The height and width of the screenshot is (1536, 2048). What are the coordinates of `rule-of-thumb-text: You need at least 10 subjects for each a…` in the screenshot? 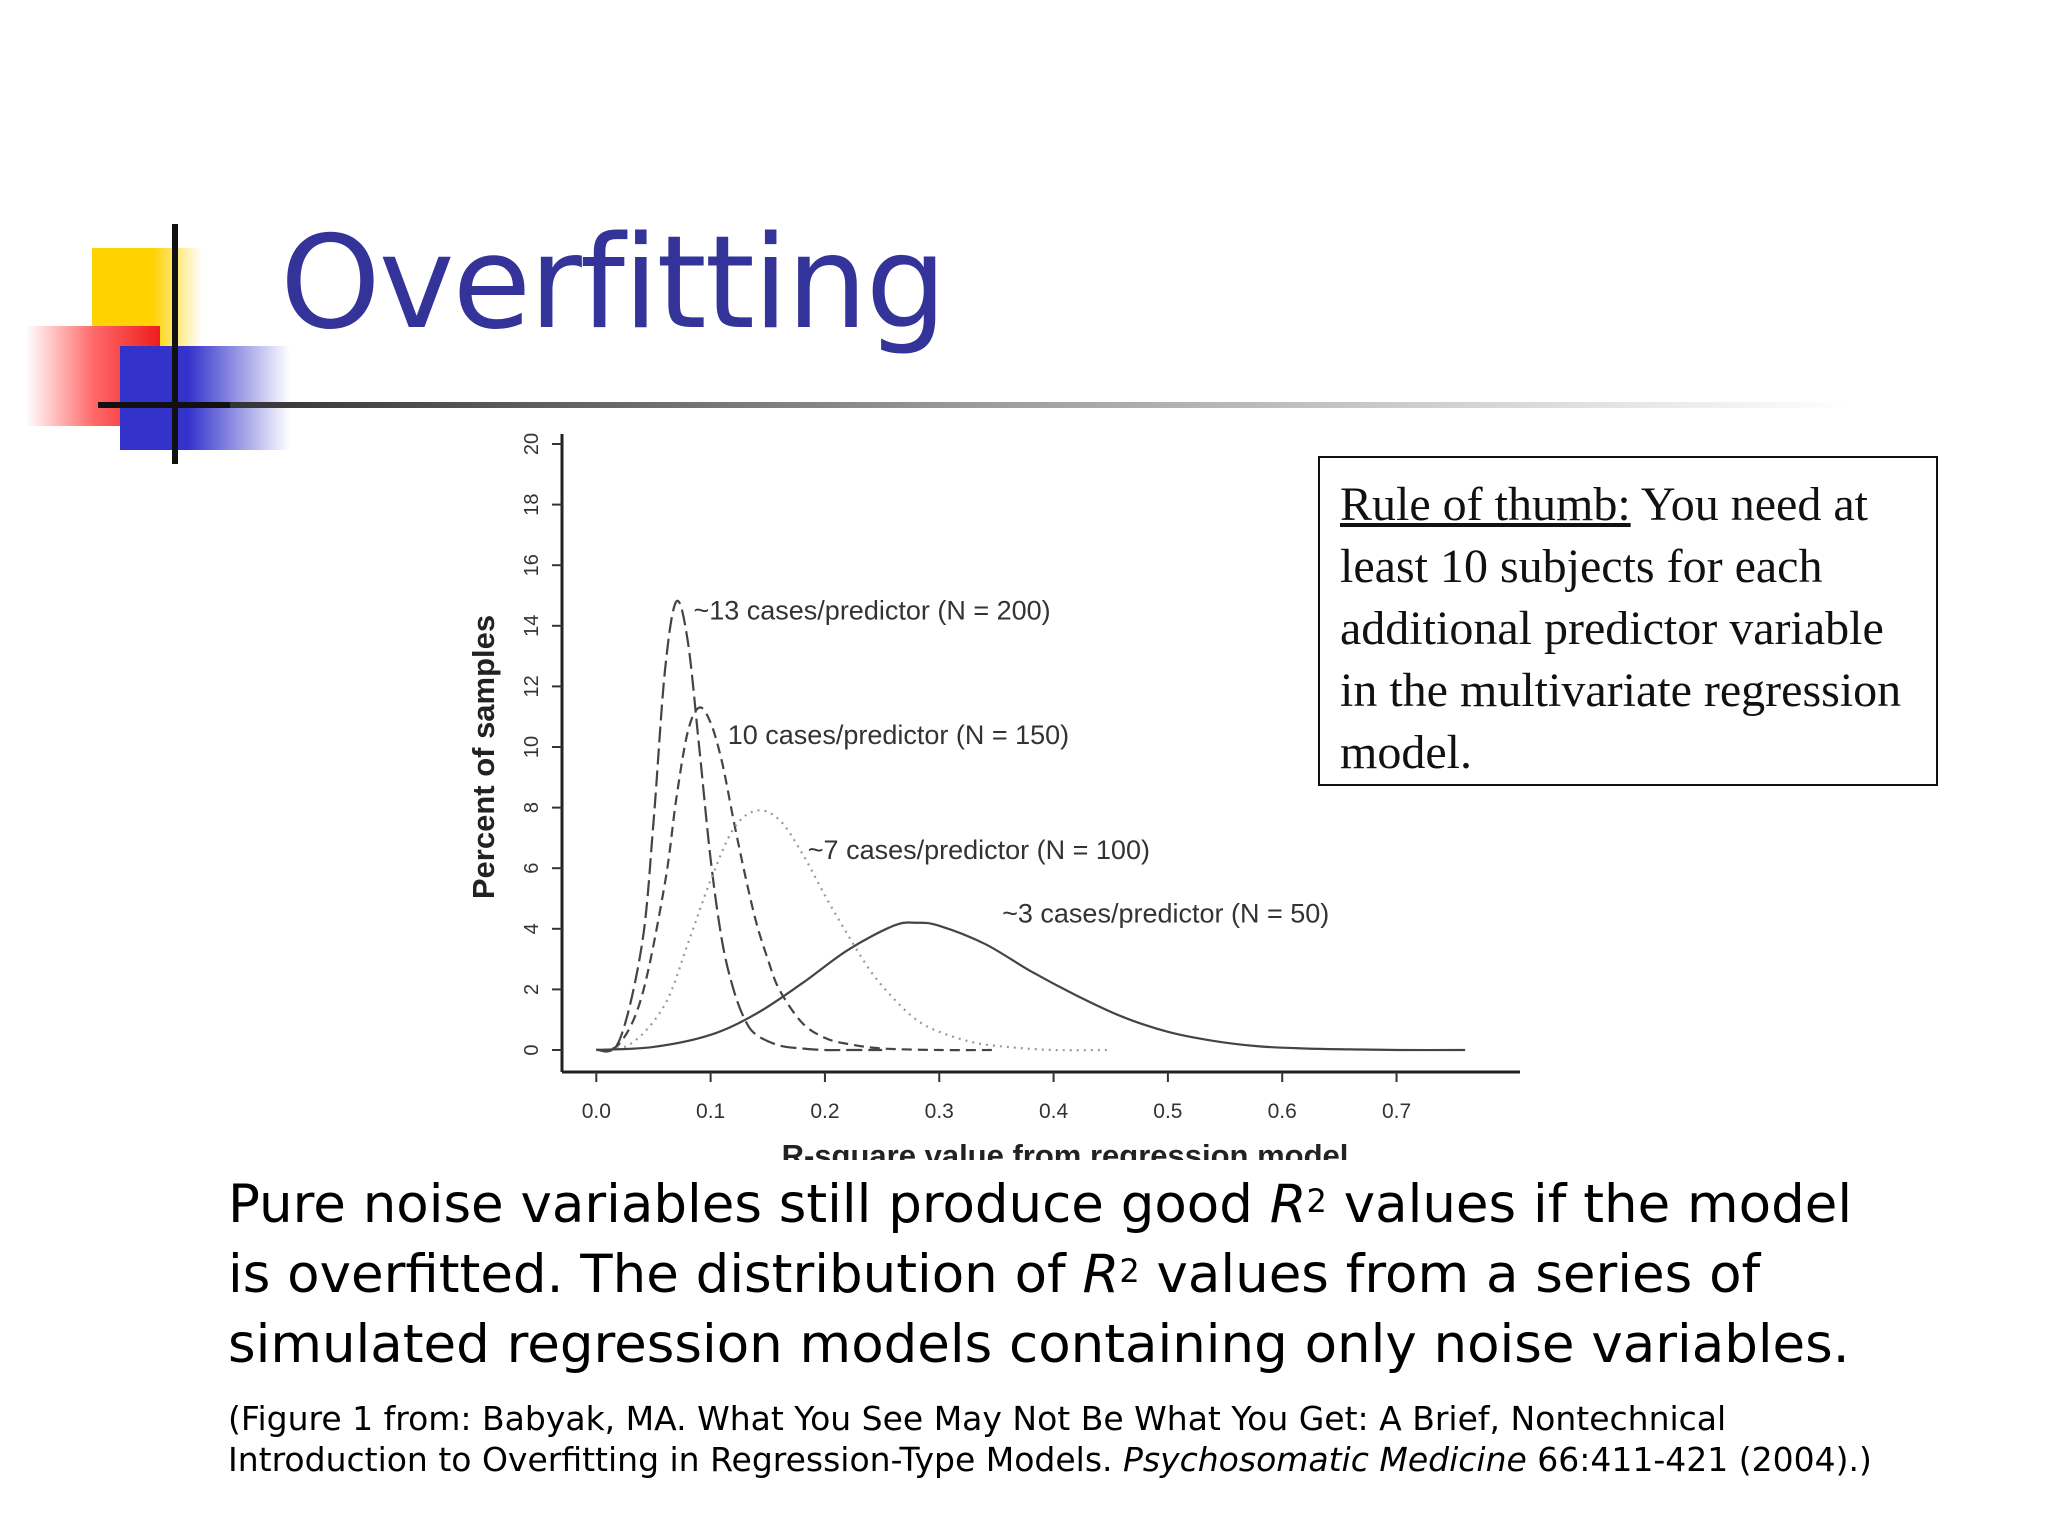 It's located at (1621, 628).